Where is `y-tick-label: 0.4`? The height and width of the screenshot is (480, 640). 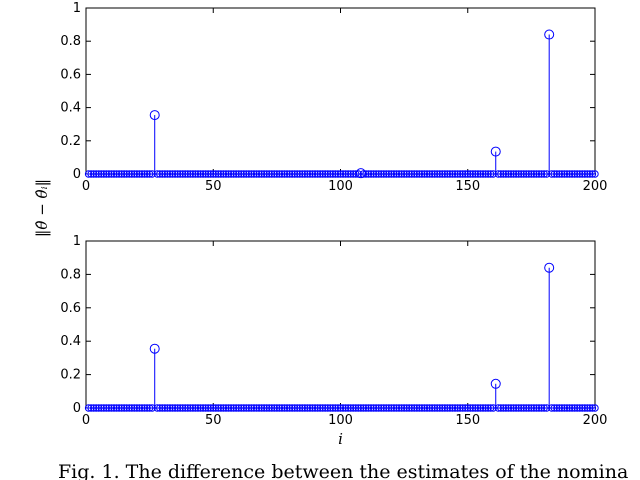 y-tick-label: 0.4 is located at coordinates (70, 108).